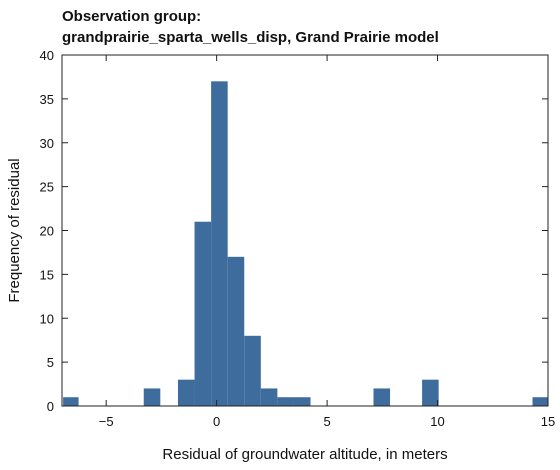 This screenshot has height=470, width=560. What do you see at coordinates (326, 421) in the screenshot?
I see `x-tick-label: 5` at bounding box center [326, 421].